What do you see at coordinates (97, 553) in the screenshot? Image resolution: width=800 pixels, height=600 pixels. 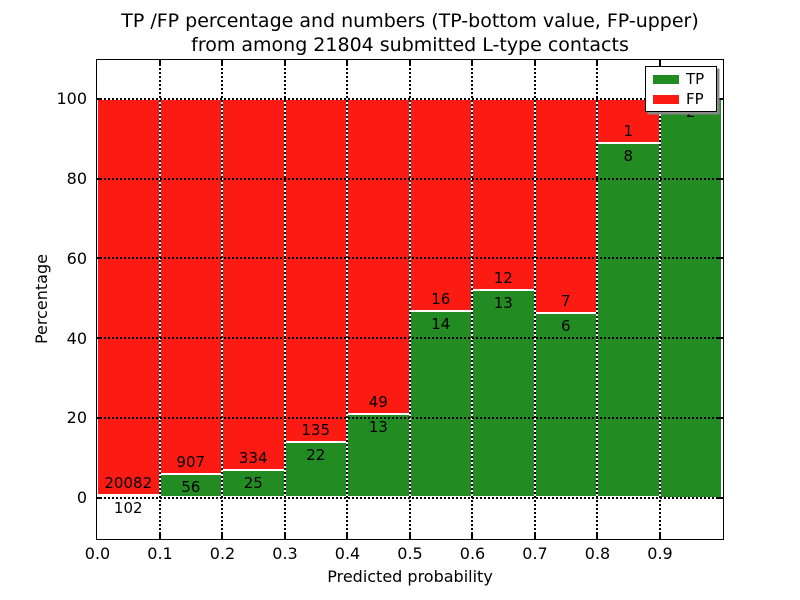 I see `x-tick-label: 0.0` at bounding box center [97, 553].